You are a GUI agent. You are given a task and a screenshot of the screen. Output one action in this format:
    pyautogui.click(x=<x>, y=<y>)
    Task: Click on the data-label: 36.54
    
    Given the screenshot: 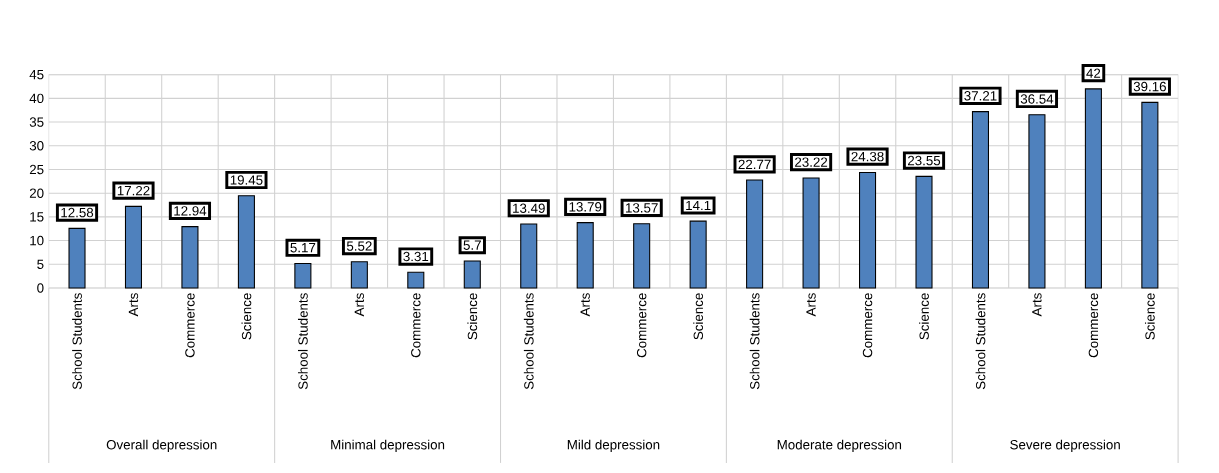 What is the action you would take?
    pyautogui.click(x=1037, y=99)
    